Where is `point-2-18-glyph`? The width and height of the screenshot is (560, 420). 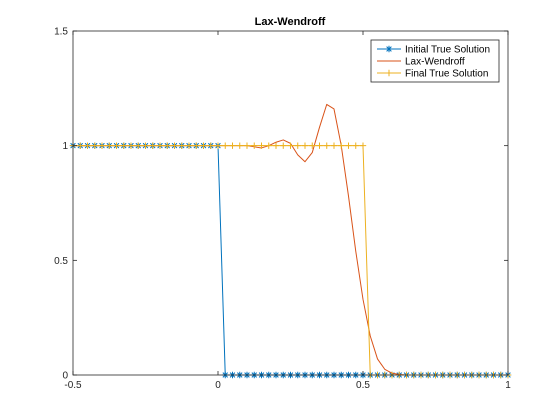
point-2-18-glyph is located at coordinates (203, 145).